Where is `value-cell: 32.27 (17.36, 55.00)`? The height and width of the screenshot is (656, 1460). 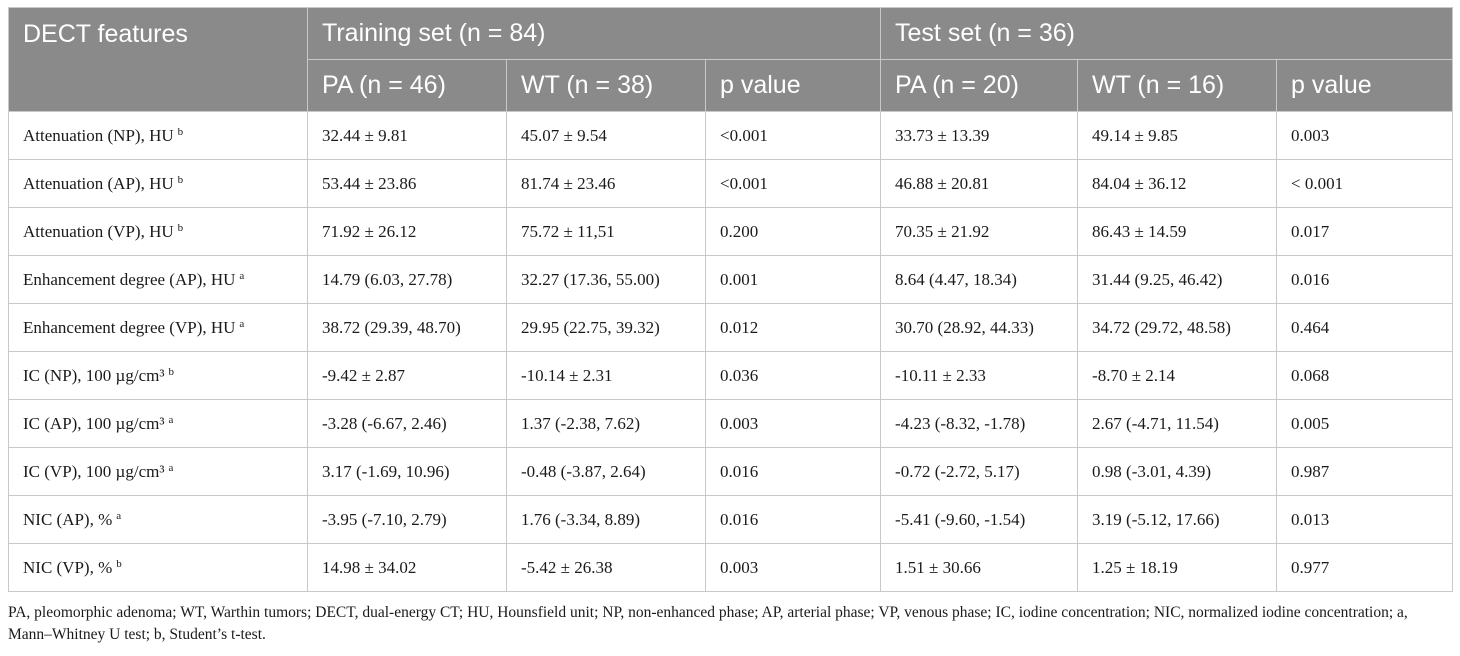 value-cell: 32.27 (17.36, 55.00) is located at coordinates (606, 279).